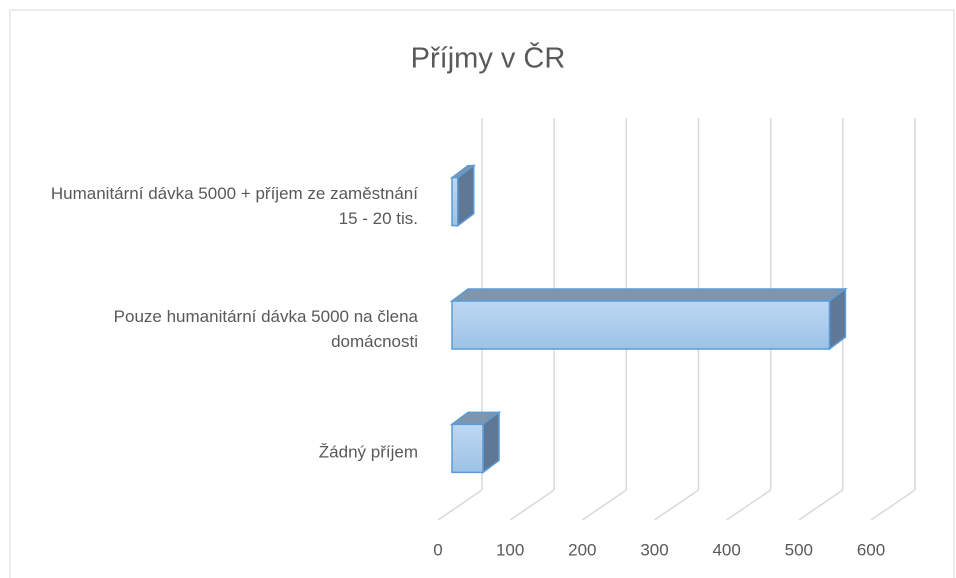  What do you see at coordinates (582, 549) in the screenshot?
I see `x-tick-label: 200` at bounding box center [582, 549].